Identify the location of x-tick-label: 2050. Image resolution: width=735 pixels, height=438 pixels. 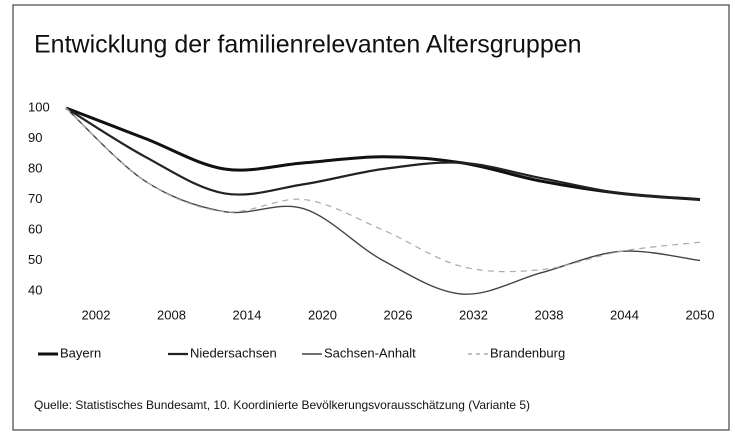
(700, 314).